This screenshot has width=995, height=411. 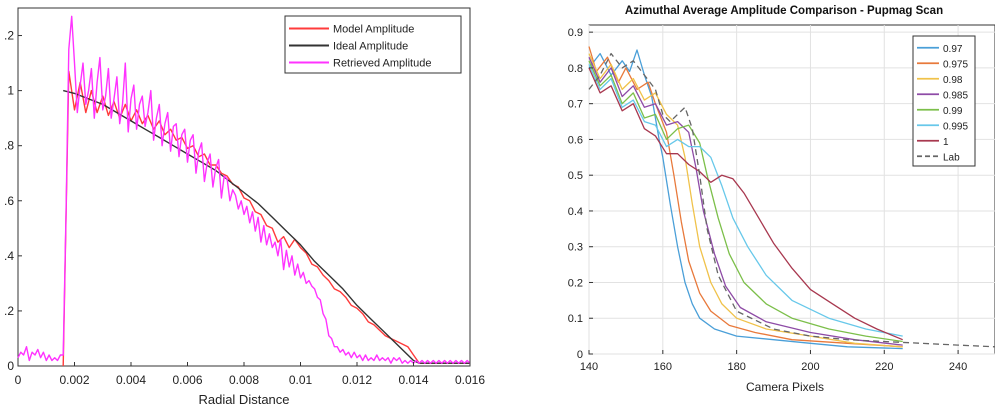 I want to click on right-y-tick-label: 0, so click(x=580, y=355).